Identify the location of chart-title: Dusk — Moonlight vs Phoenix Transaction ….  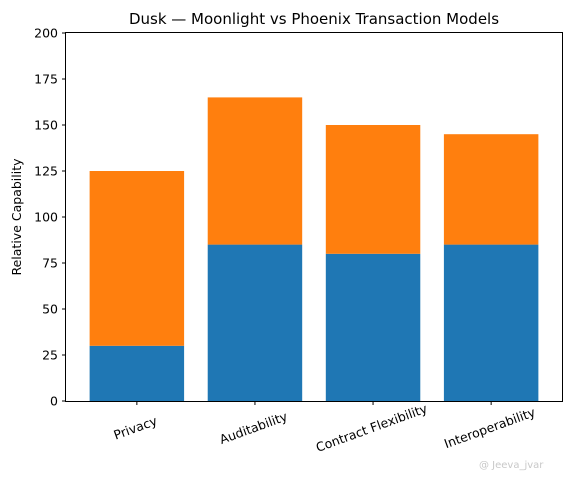
(314, 19).